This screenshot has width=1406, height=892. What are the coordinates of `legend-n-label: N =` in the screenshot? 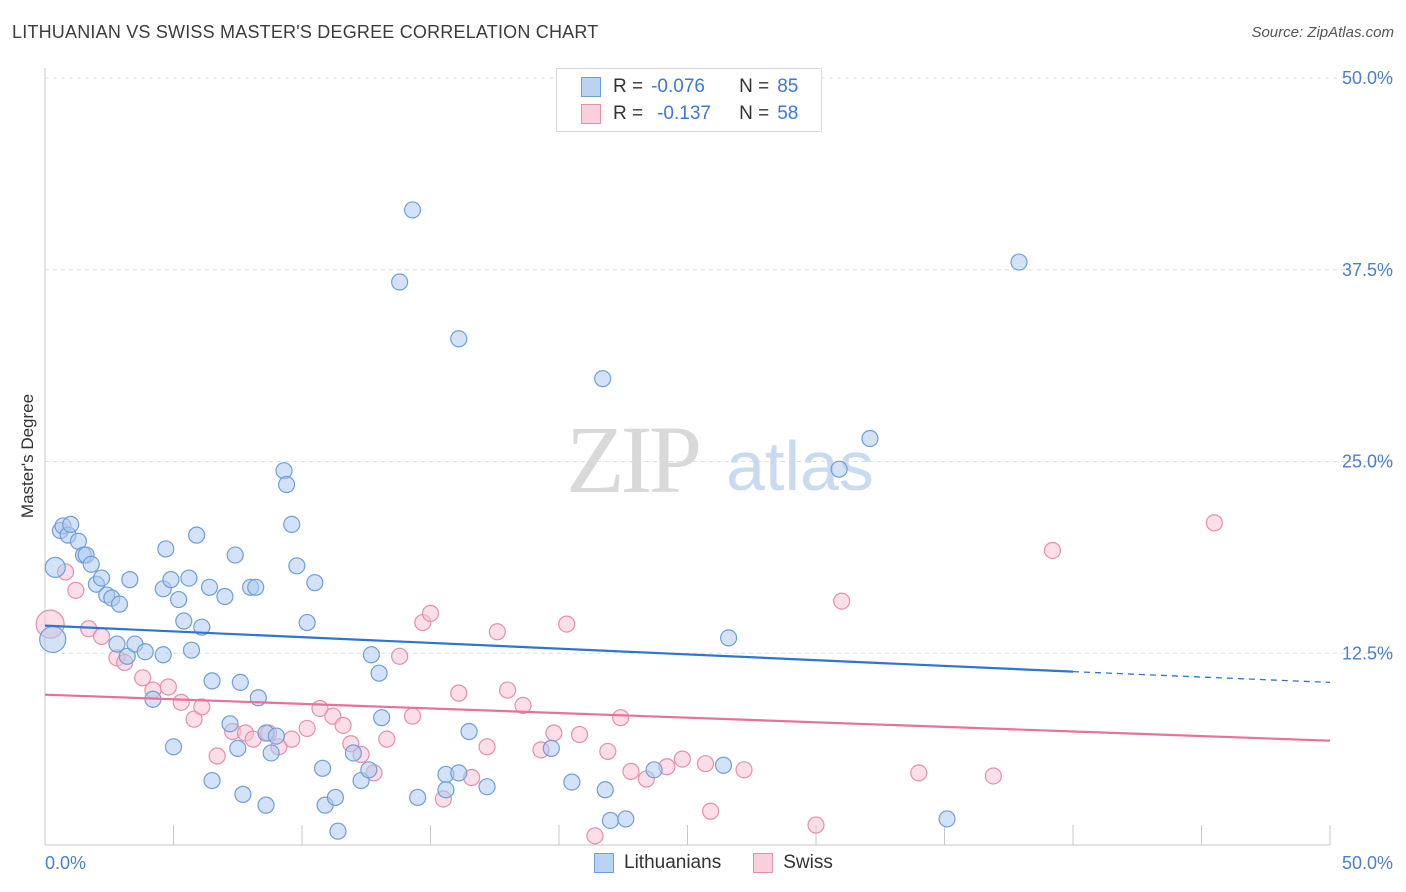 It's located at (754, 86).